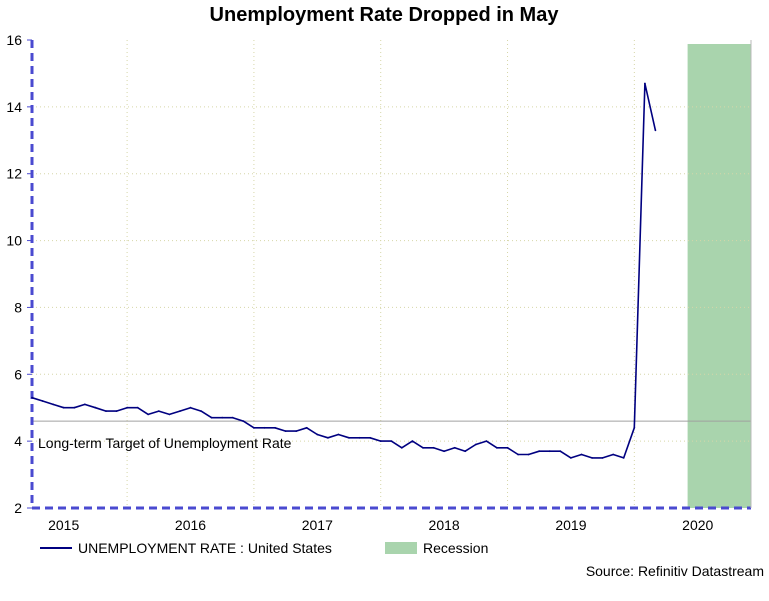 The image size is (769, 601). Describe the element at coordinates (63, 525) in the screenshot. I see `x-tick-label: 2015` at that location.